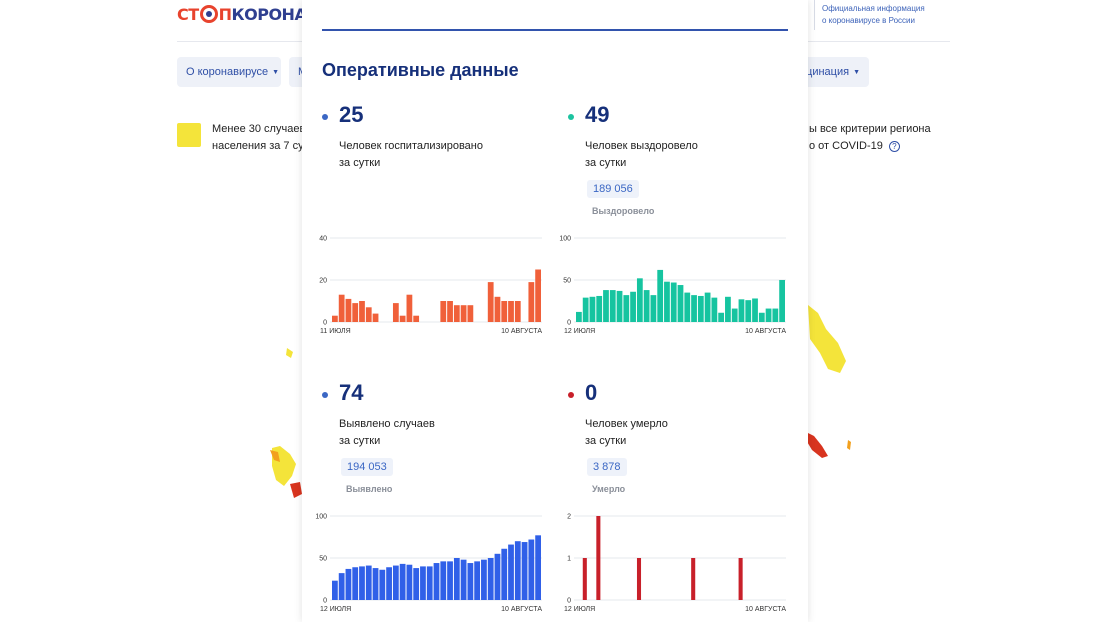 Image resolution: width=1105 pixels, height=622 pixels. Describe the element at coordinates (680, 433) in the screenshot. I see `stat-description: Человек умерло за сутки` at that location.